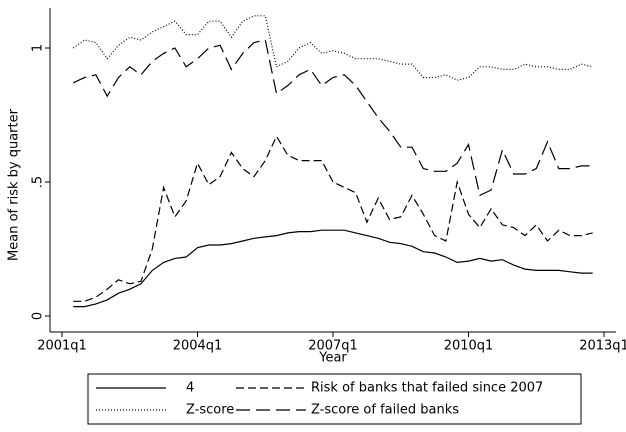 The width and height of the screenshot is (626, 432). I want to click on x-tick-label: 2004q1, so click(198, 346).